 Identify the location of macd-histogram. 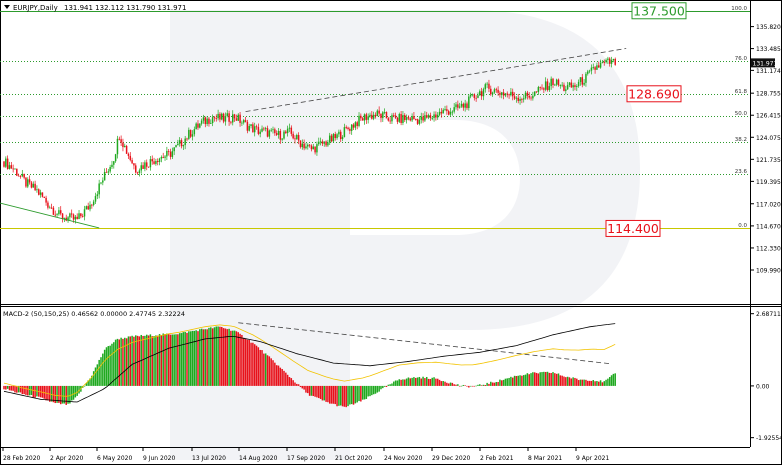
(309, 367).